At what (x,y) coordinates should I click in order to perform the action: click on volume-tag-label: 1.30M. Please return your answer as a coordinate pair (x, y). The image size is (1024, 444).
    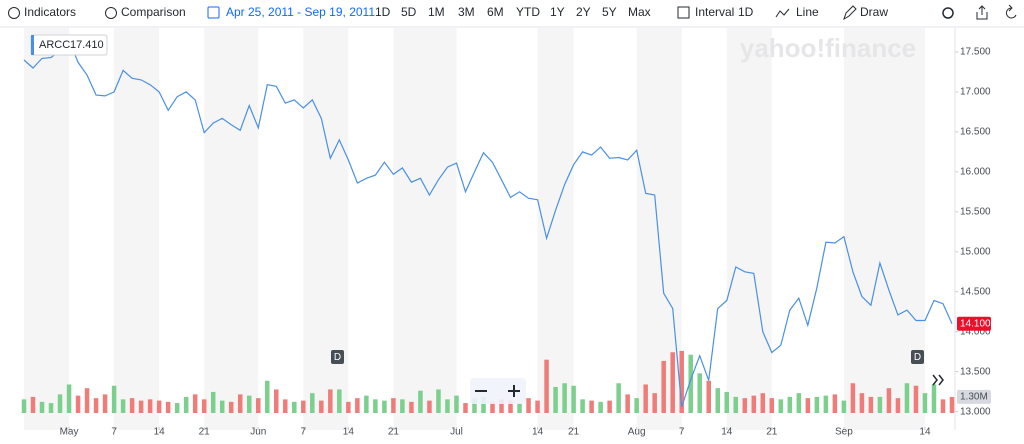
    Looking at the image, I should click on (974, 397).